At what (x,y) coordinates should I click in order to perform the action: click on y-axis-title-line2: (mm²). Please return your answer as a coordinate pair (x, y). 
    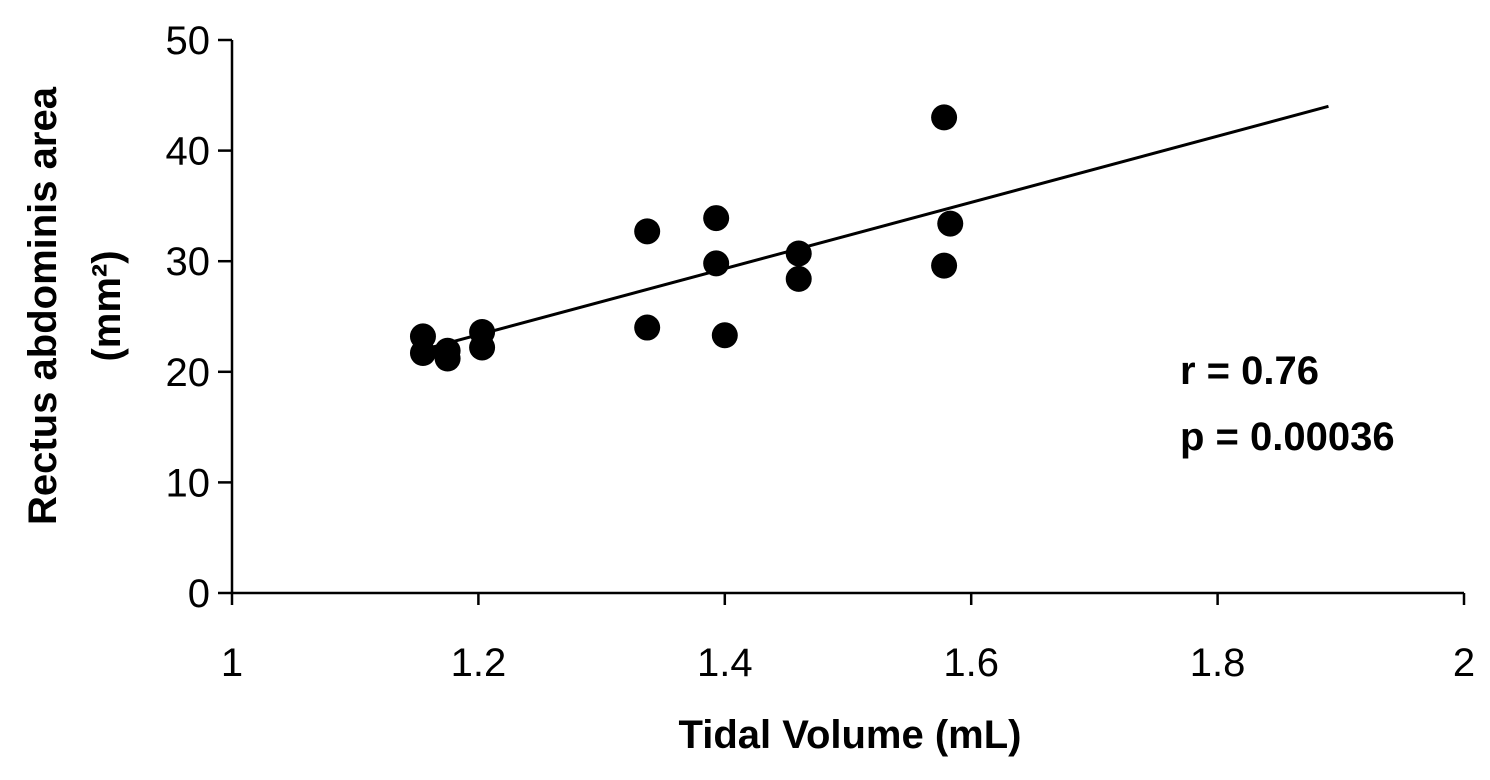
    Looking at the image, I should click on (107, 305).